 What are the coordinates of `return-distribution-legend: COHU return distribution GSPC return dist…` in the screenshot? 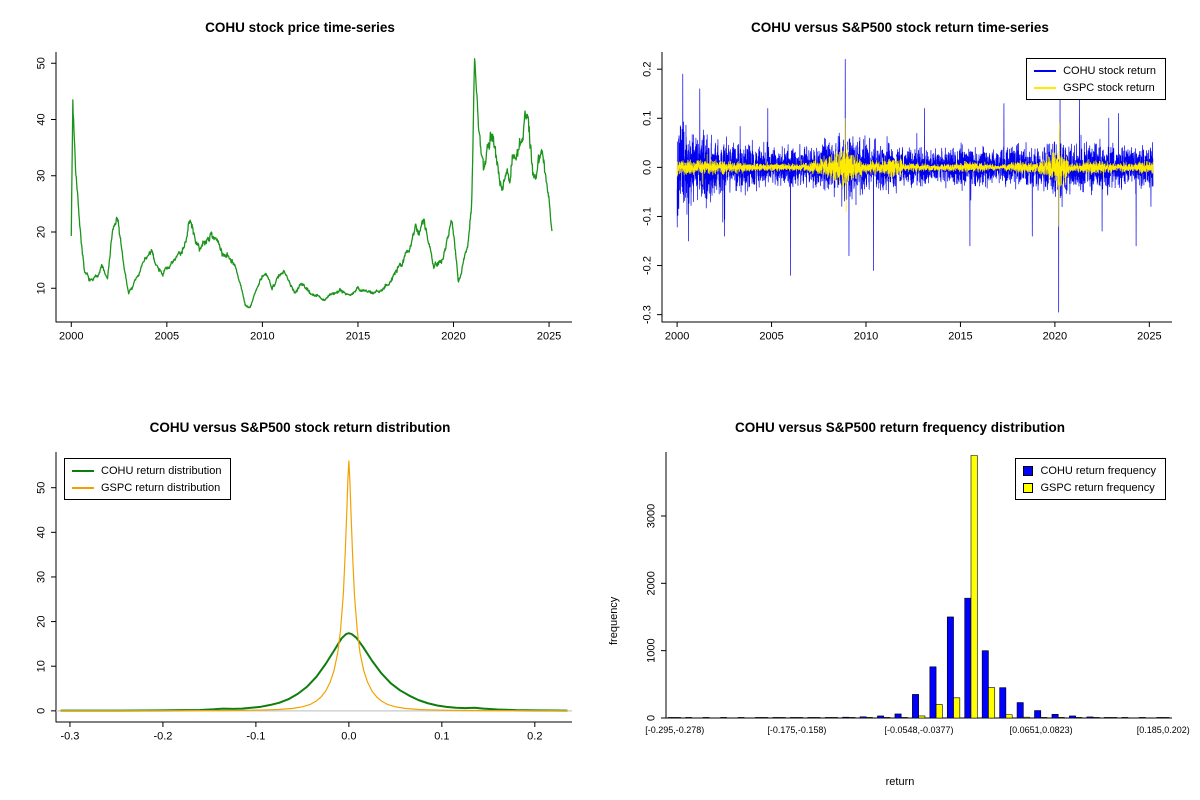 It's located at (148, 479).